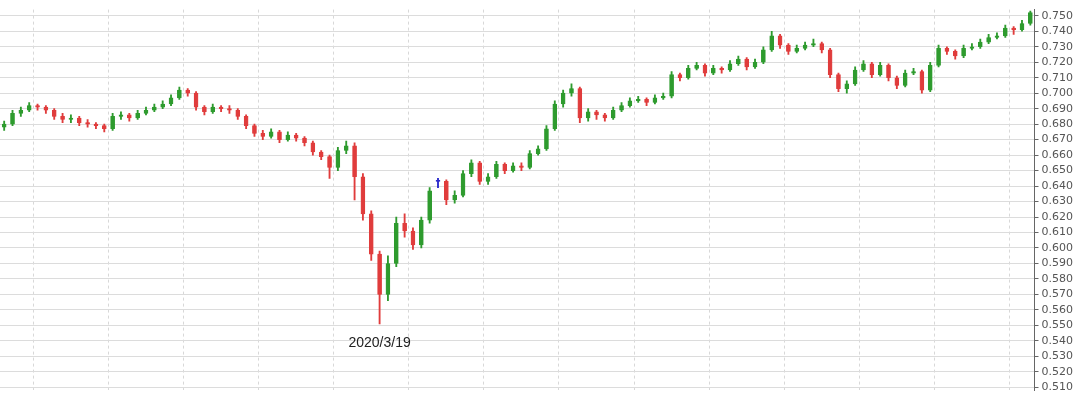  What do you see at coordinates (1057, 154) in the screenshot?
I see `y-tick-label: 0.660` at bounding box center [1057, 154].